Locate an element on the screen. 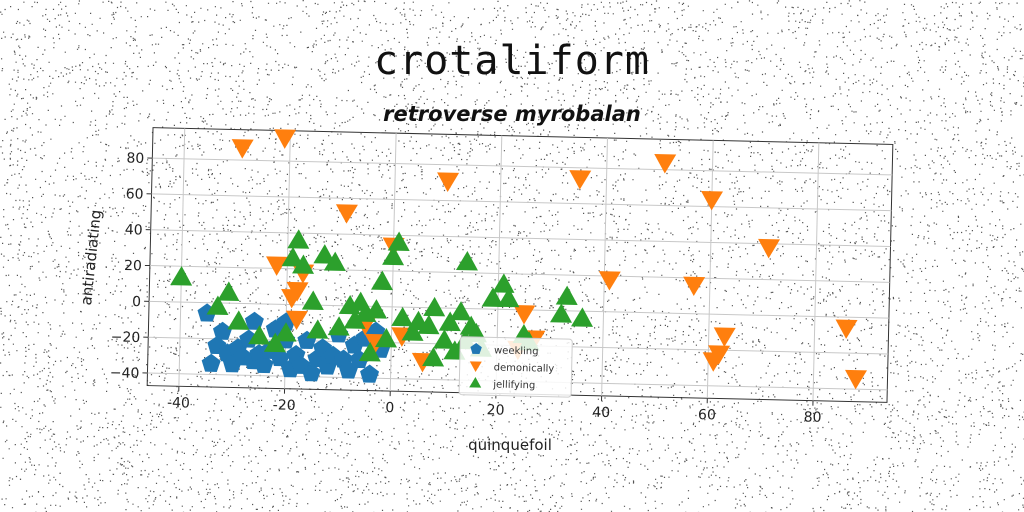  chart-title: crotaliform is located at coordinates (512, 61).